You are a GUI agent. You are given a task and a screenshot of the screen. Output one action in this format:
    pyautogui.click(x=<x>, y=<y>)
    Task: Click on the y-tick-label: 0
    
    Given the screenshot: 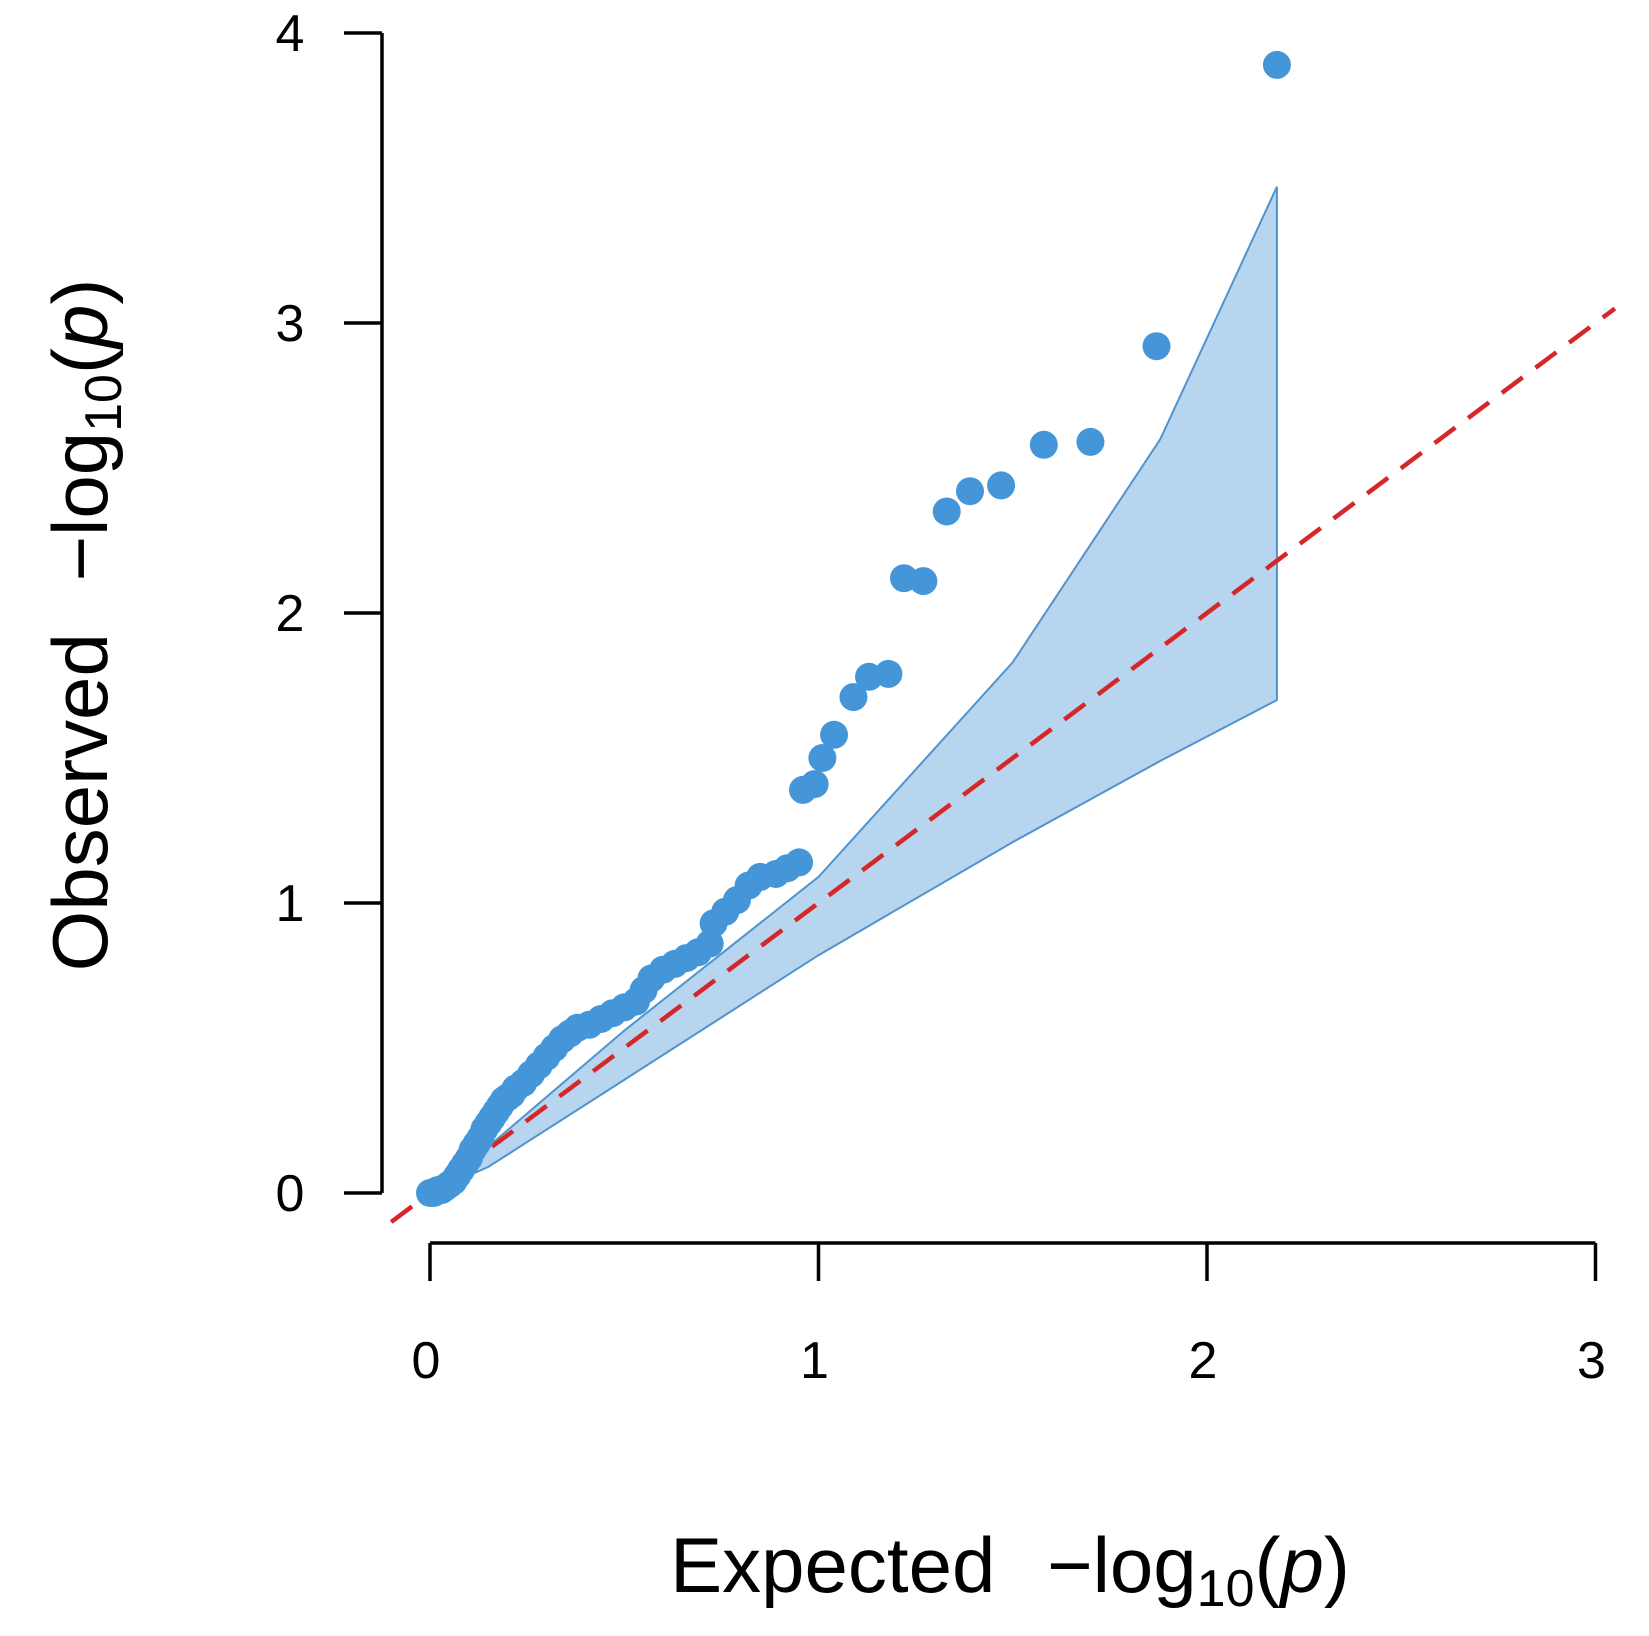 What is the action you would take?
    pyautogui.click(x=290, y=1194)
    